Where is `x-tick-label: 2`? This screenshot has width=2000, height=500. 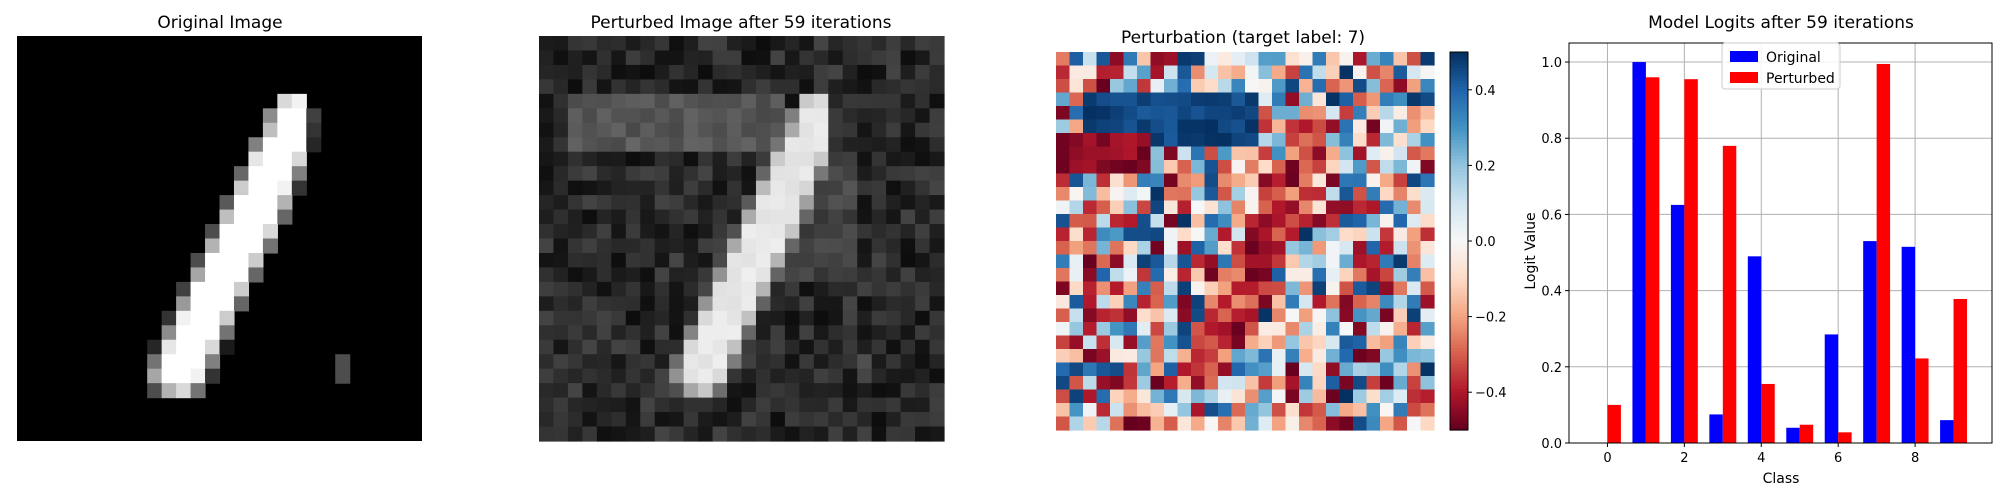
x-tick-label: 2 is located at coordinates (1684, 458).